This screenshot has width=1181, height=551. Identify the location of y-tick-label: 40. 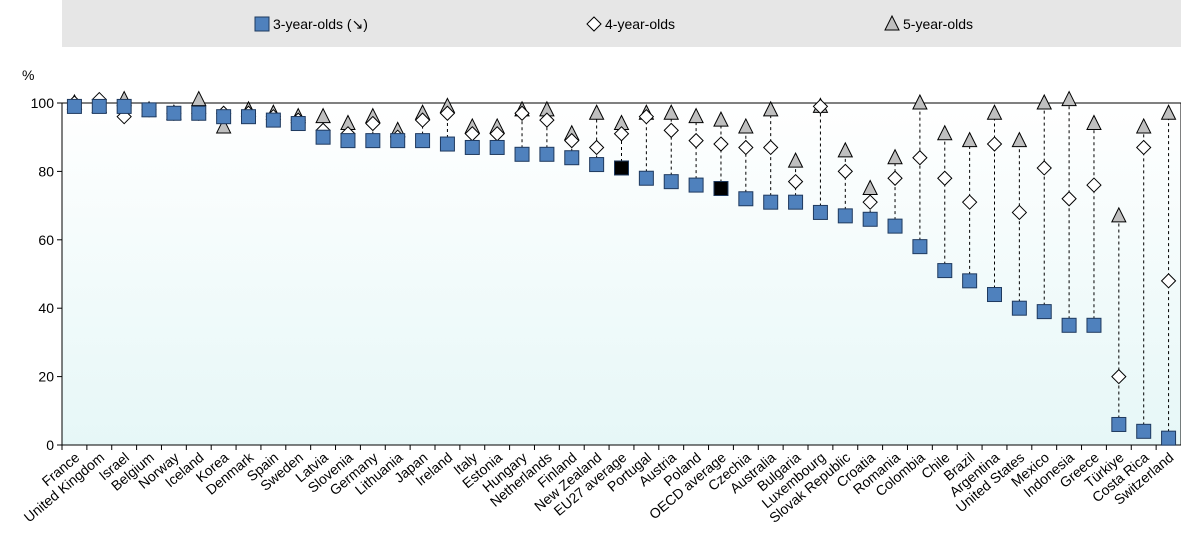
(46, 308).